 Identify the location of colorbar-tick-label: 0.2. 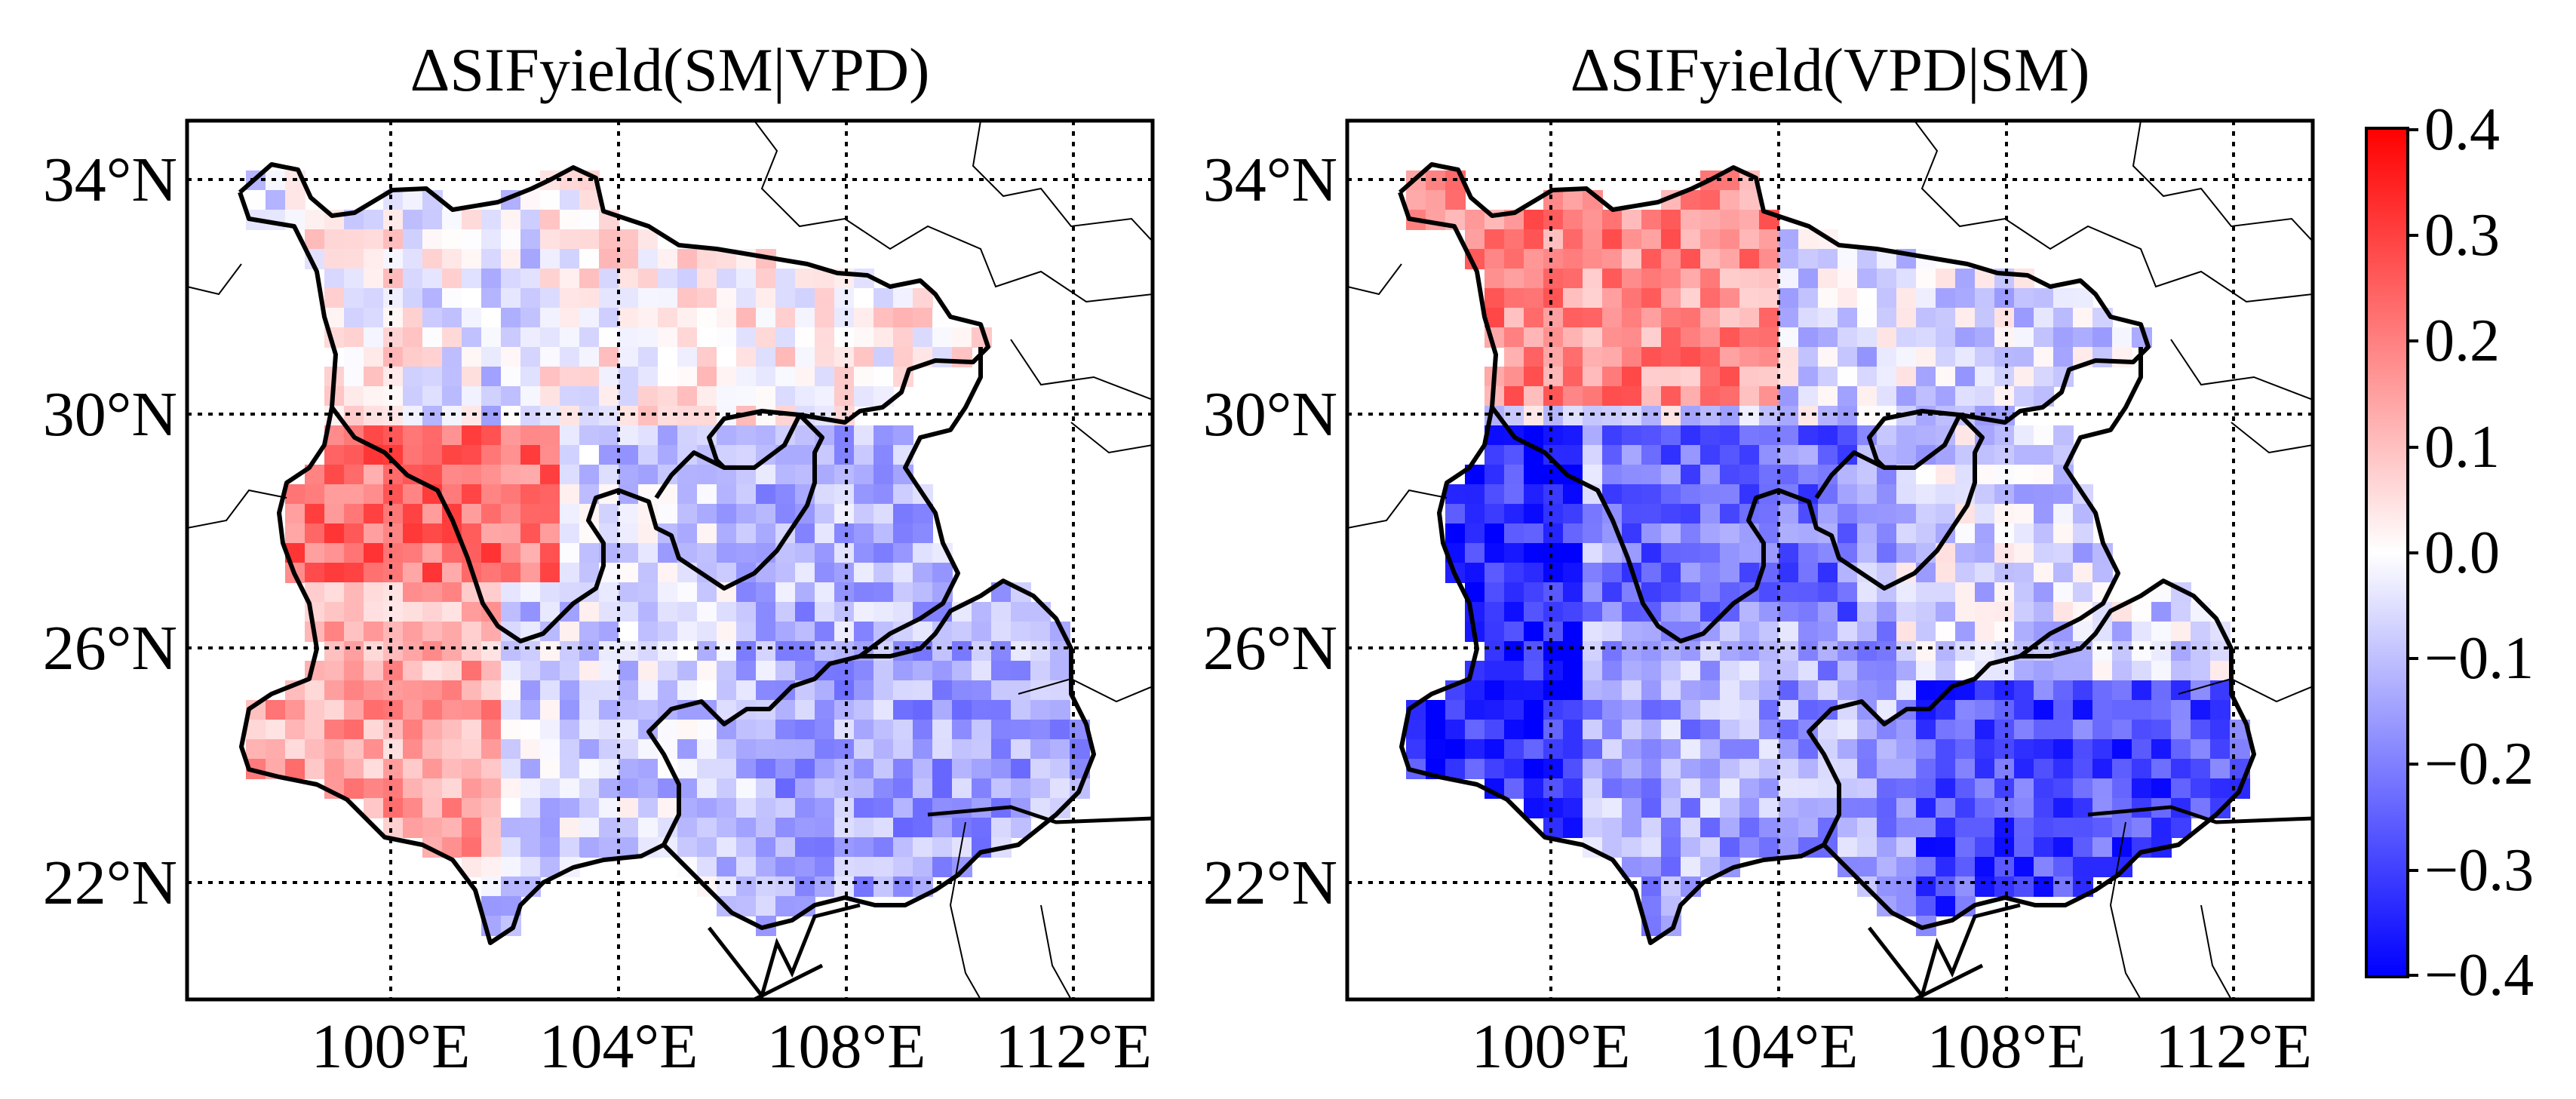
(2462, 341).